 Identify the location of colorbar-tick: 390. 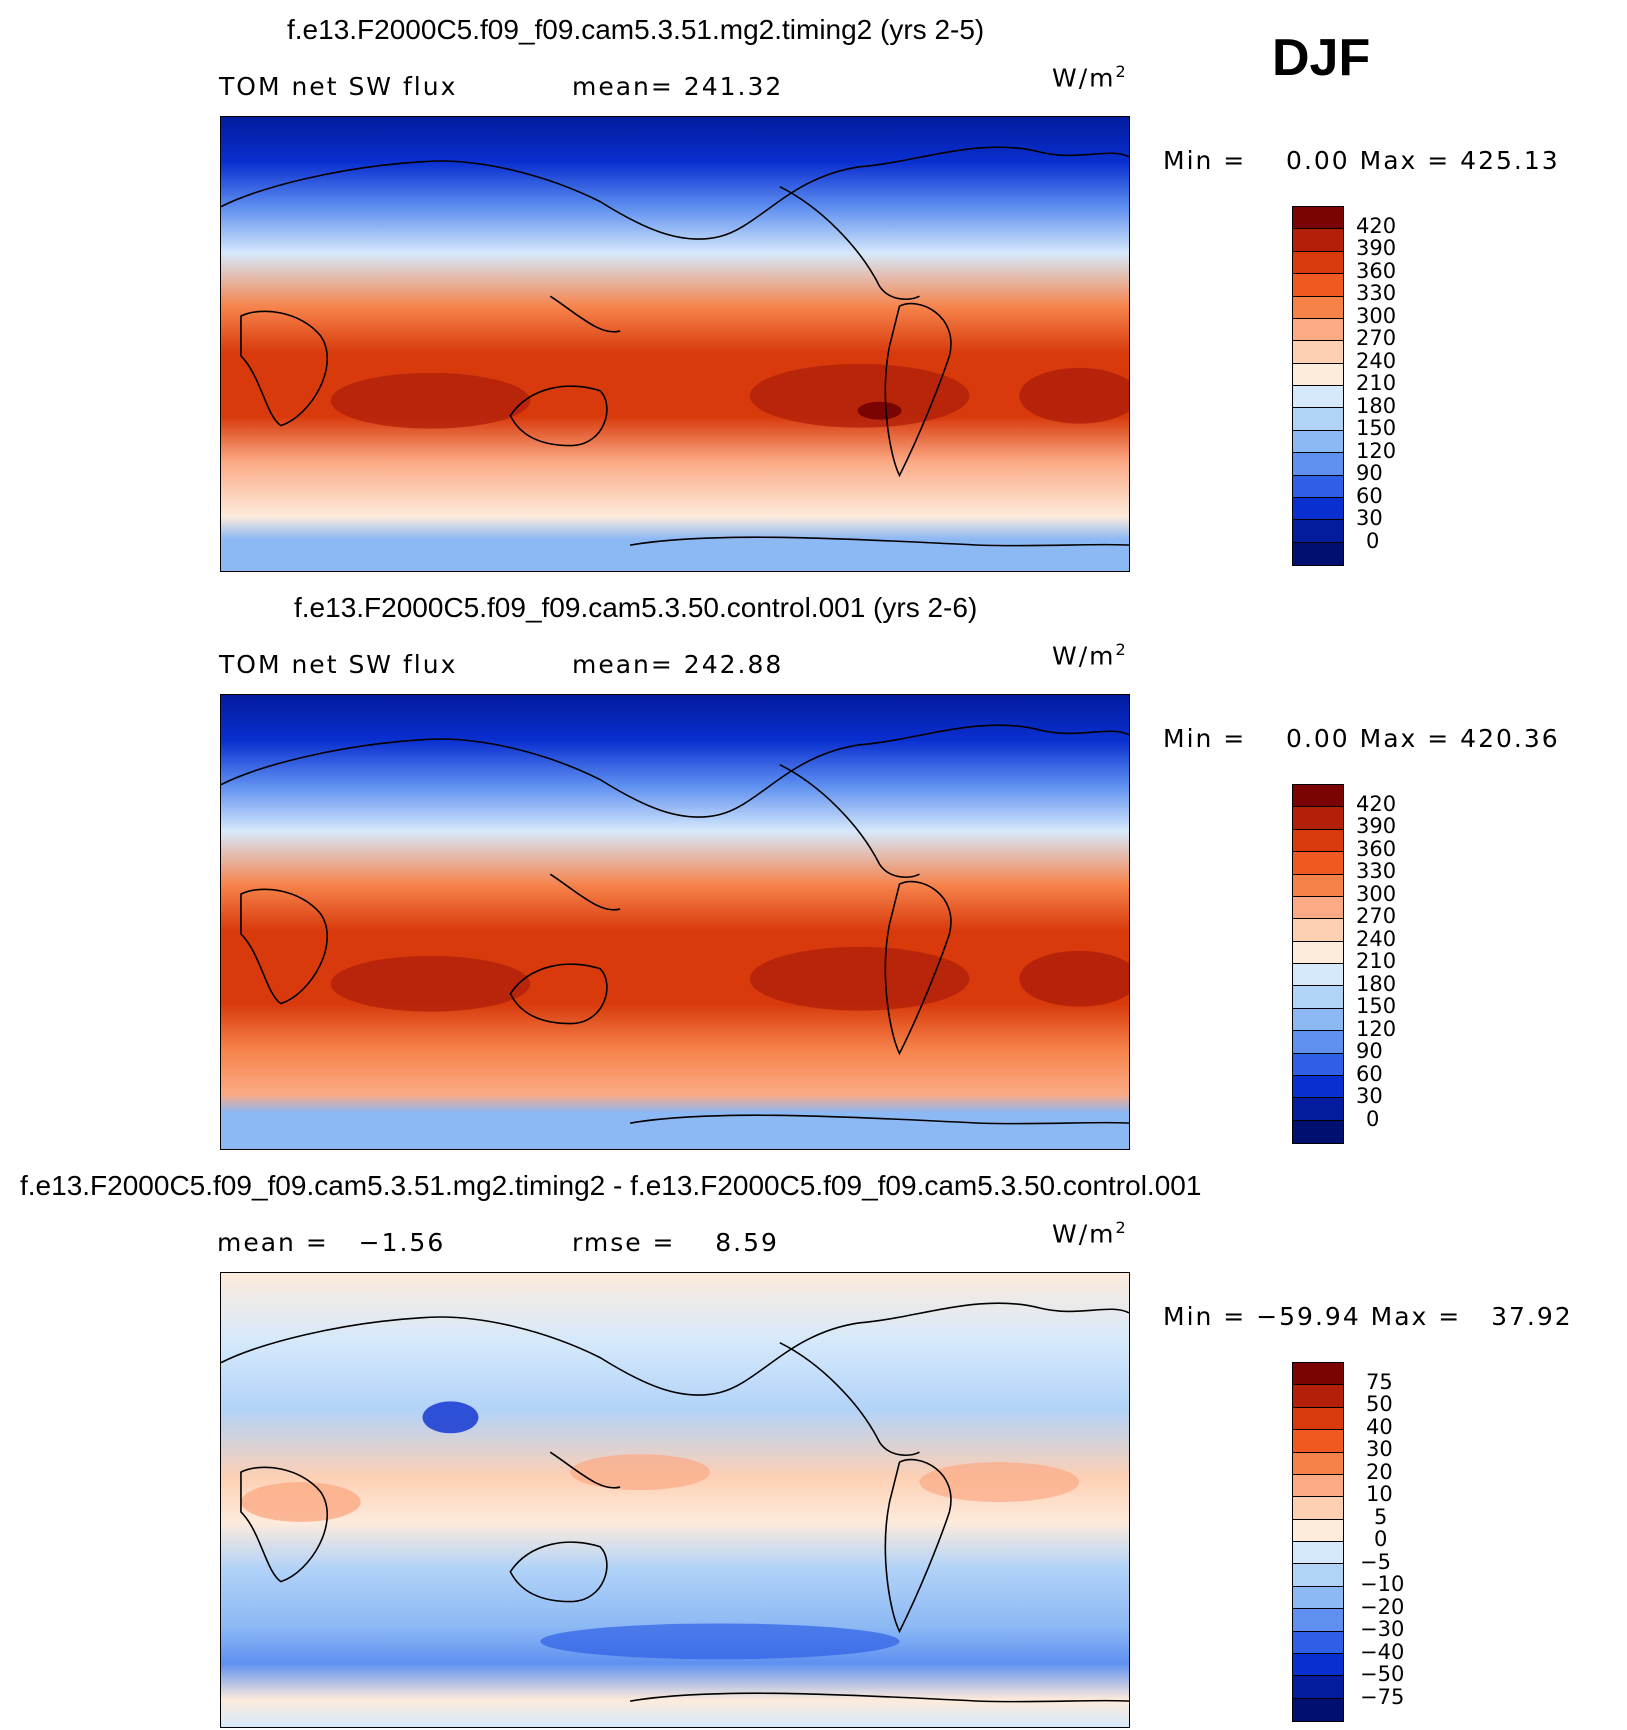
(1376, 826).